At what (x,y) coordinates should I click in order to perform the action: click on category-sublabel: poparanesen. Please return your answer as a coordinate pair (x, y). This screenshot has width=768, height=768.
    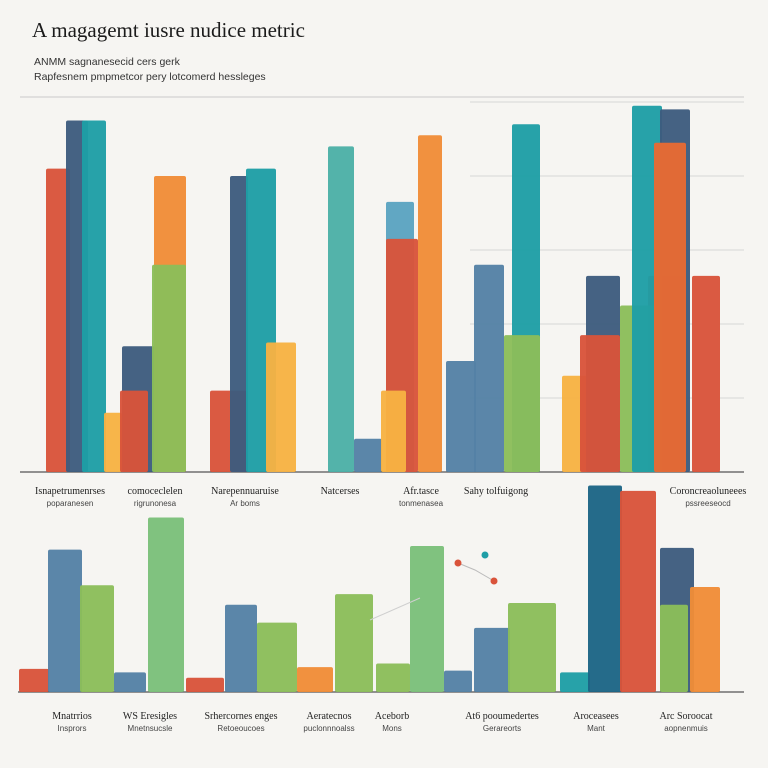
    Looking at the image, I should click on (70, 503).